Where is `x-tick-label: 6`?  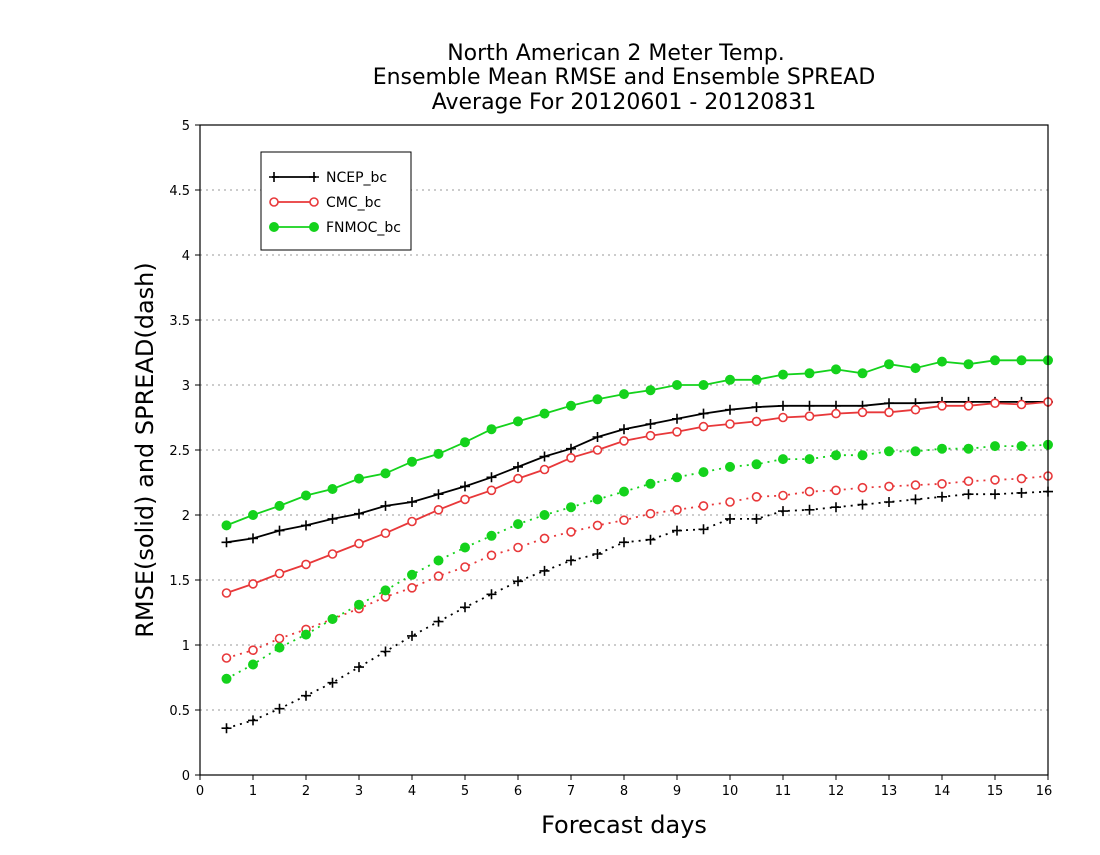 x-tick-label: 6 is located at coordinates (518, 791).